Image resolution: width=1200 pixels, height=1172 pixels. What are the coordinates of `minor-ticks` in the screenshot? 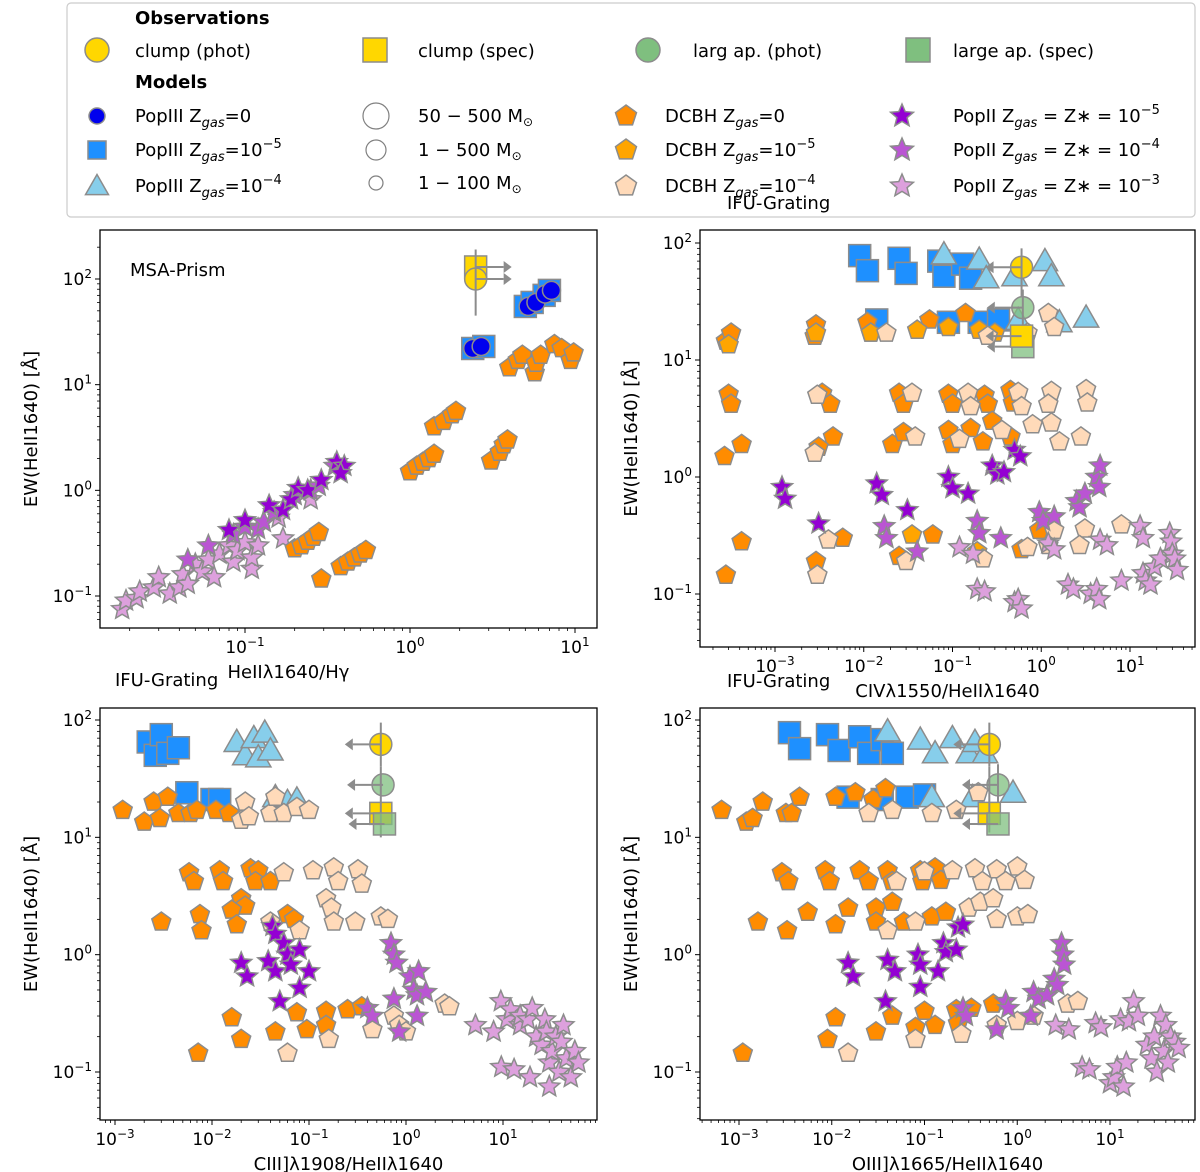 It's located at (346, 923).